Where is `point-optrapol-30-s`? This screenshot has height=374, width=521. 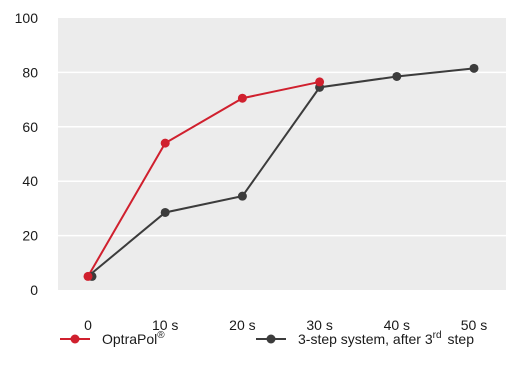
point-optrapol-30-s is located at coordinates (320, 82).